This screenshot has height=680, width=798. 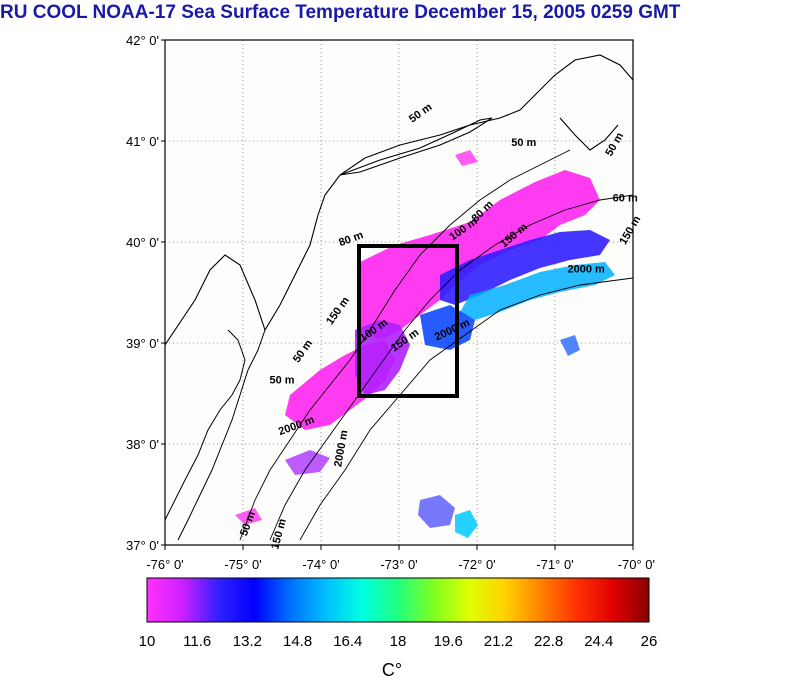 I want to click on lon-label: -71° 0', so click(x=554, y=564).